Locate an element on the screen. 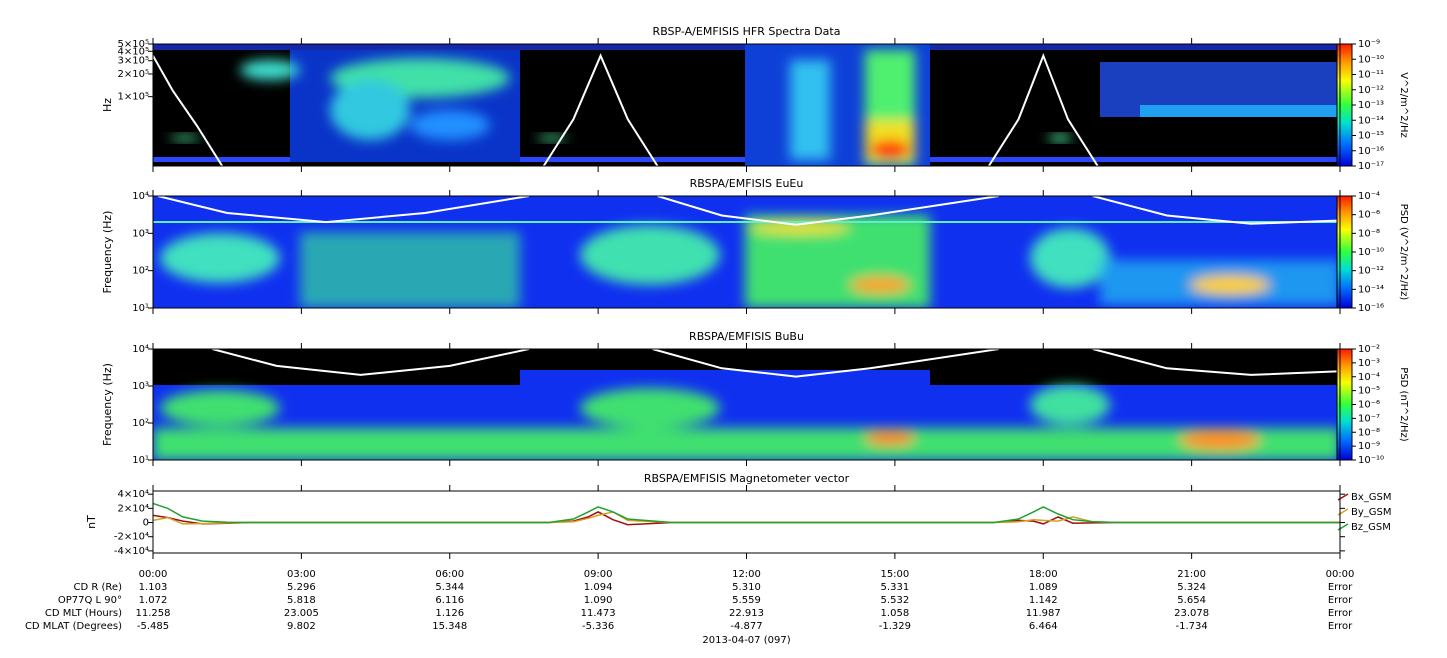 The width and height of the screenshot is (1447, 658). ephemeris-row-label: CD R (Re) is located at coordinates (98, 587).